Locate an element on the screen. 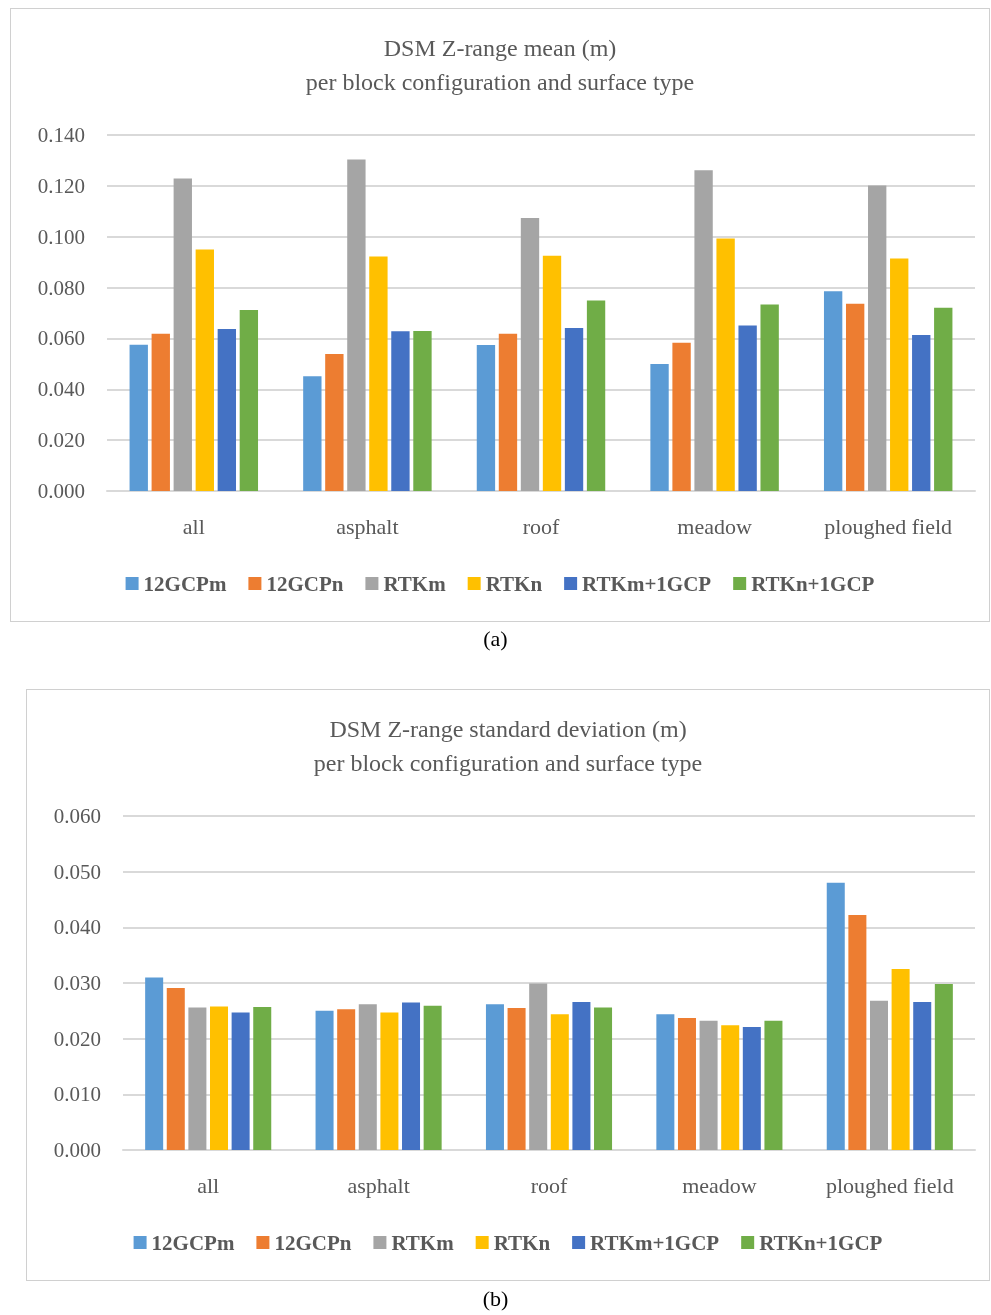 The image size is (991, 1315). chart-title: DSM Z-range mean (m) is located at coordinates (500, 48).